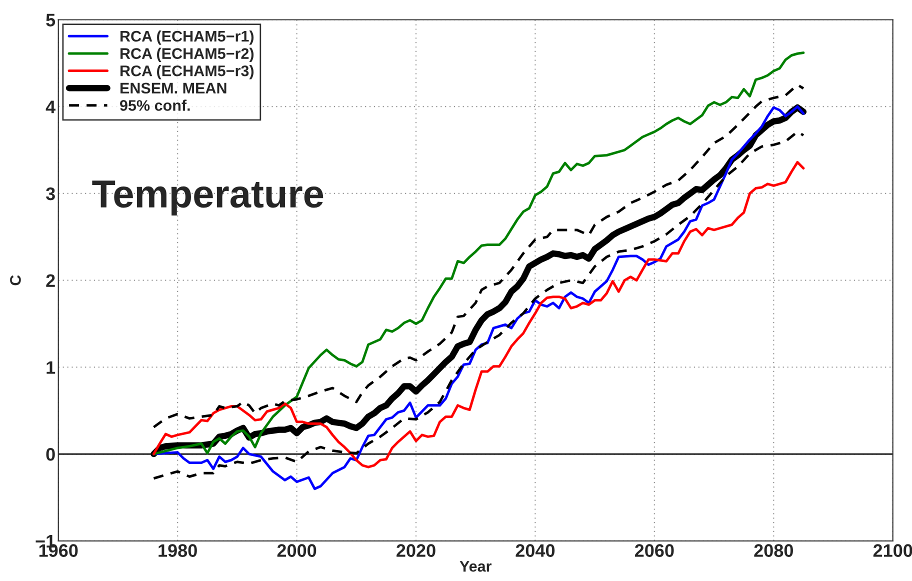  I want to click on legend-label: ENSEM. MEAN, so click(173, 88).